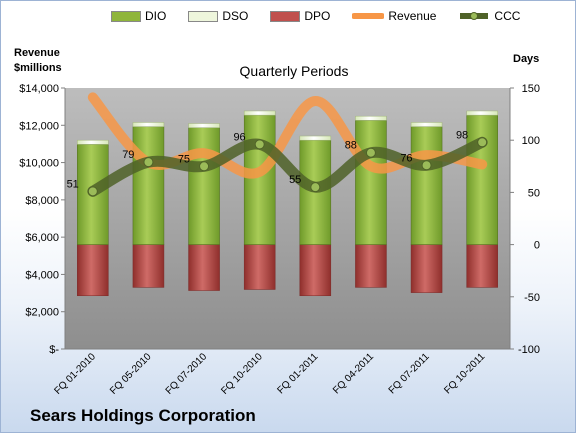  What do you see at coordinates (526, 59) in the screenshot?
I see `right-axis-title: Days` at bounding box center [526, 59].